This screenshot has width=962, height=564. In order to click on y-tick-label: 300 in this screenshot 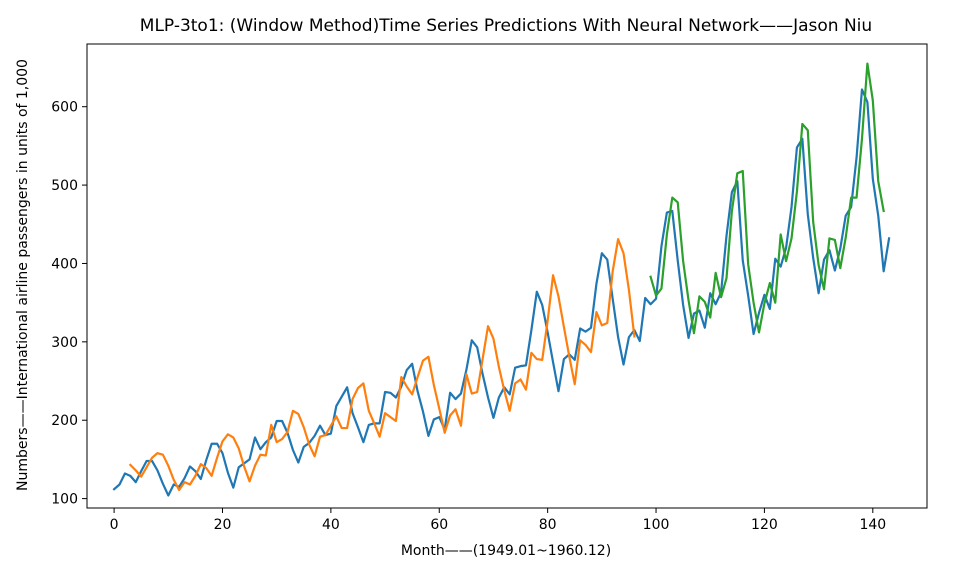, I will do `click(64, 343)`.